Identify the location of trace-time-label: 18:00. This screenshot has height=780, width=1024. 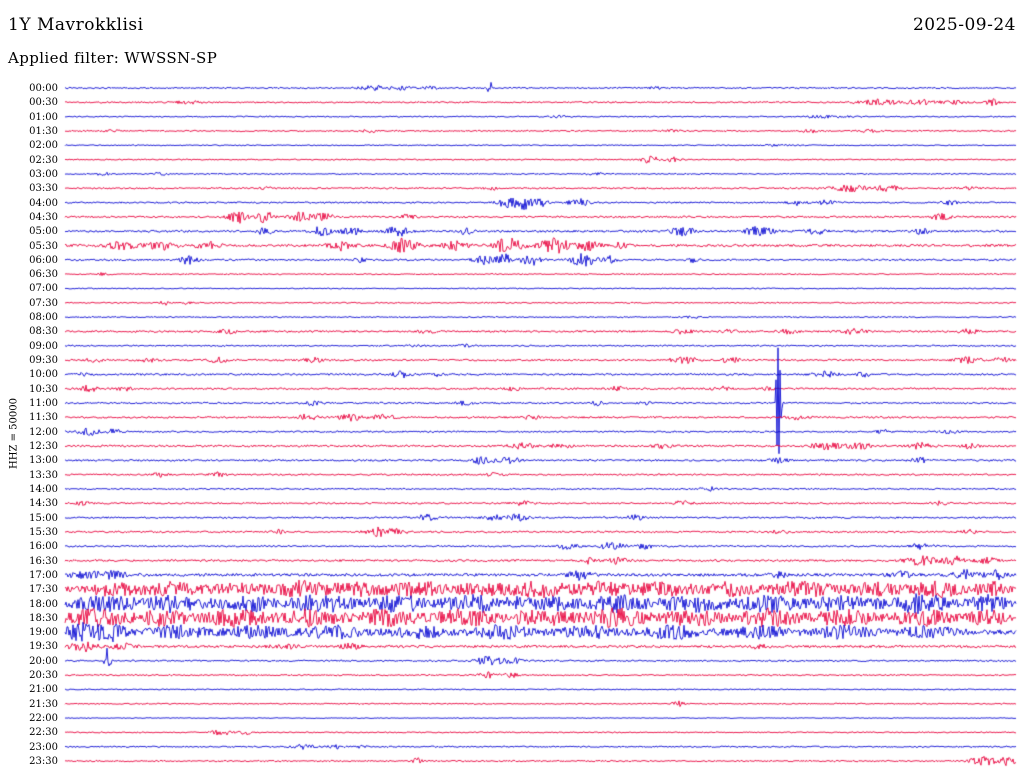
(43, 604).